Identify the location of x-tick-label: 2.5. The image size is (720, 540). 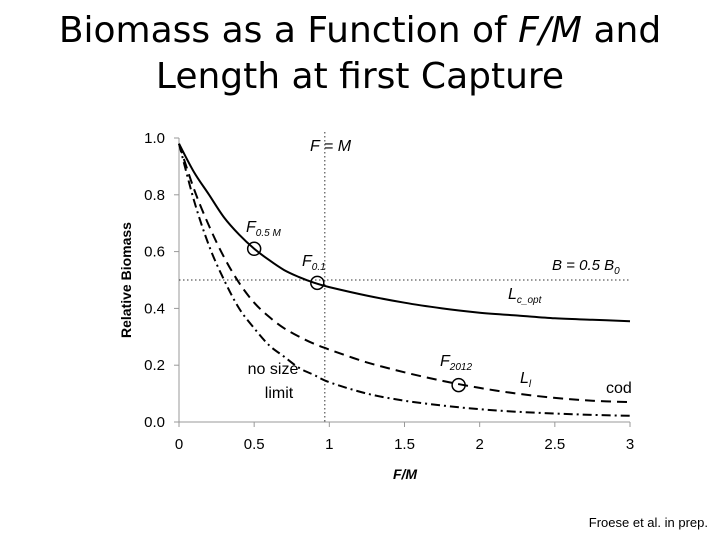
(554, 444).